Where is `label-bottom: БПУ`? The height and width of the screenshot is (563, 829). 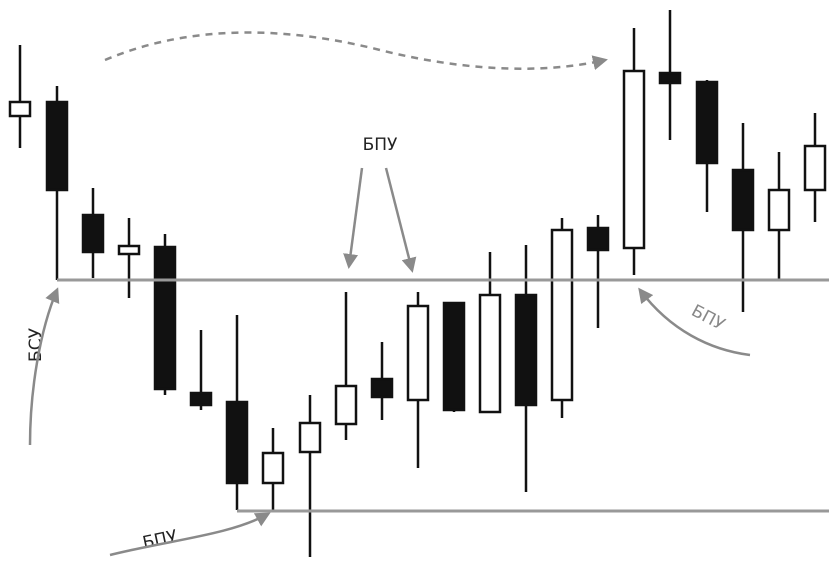
label-bottom: БПУ is located at coordinates (160, 539).